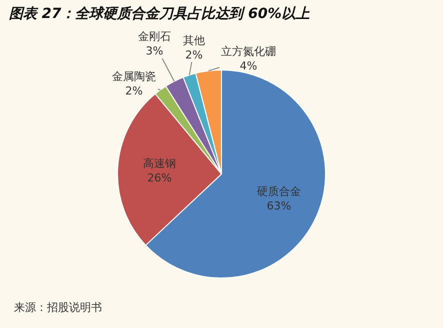  Describe the element at coordinates (134, 76) in the screenshot. I see `slice-label: 金属陶瓷` at that location.